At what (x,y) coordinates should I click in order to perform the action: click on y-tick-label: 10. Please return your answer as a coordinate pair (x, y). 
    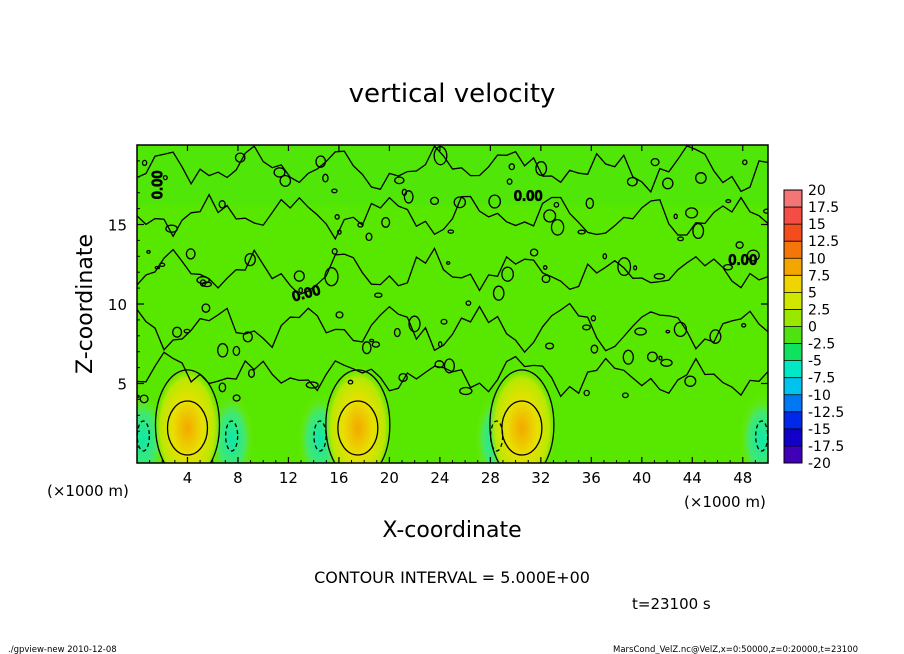
    Looking at the image, I should click on (117, 305).